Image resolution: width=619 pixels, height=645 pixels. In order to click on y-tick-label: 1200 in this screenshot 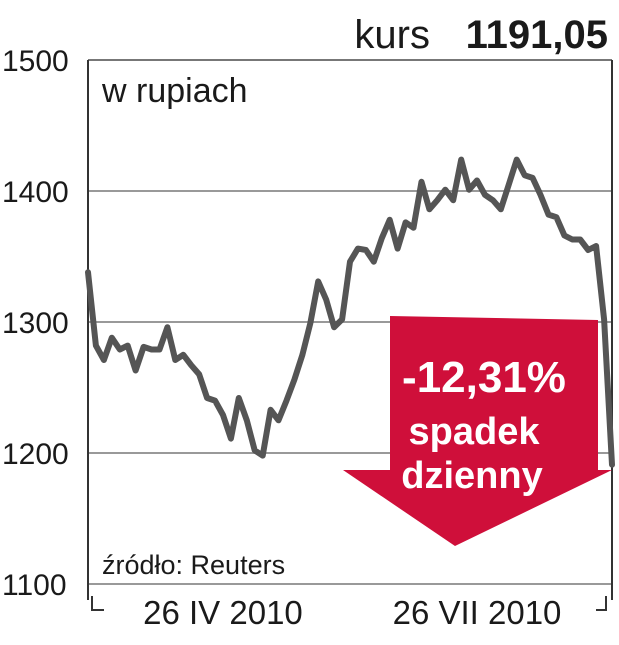, I will do `click(35, 454)`.